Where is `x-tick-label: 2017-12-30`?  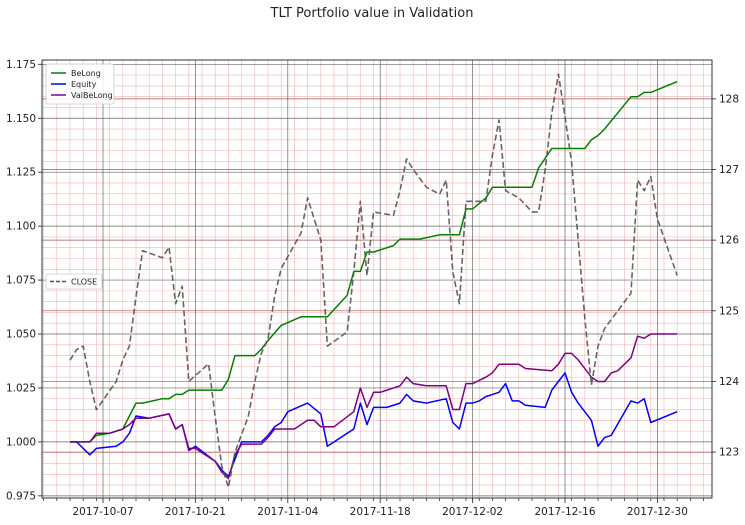 x-tick-label: 2017-12-30 is located at coordinates (657, 512).